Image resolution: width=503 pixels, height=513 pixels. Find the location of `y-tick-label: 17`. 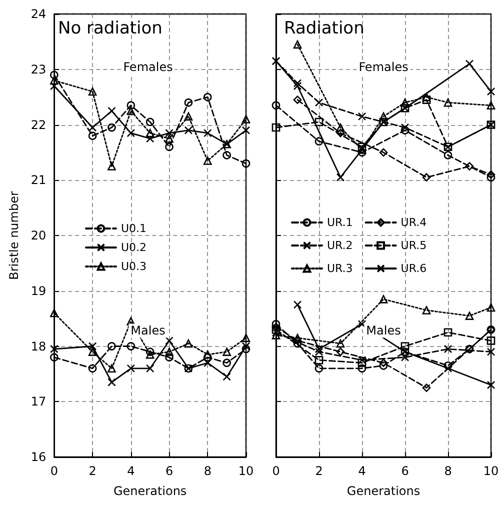

y-tick-label: 17 is located at coordinates (38, 401).